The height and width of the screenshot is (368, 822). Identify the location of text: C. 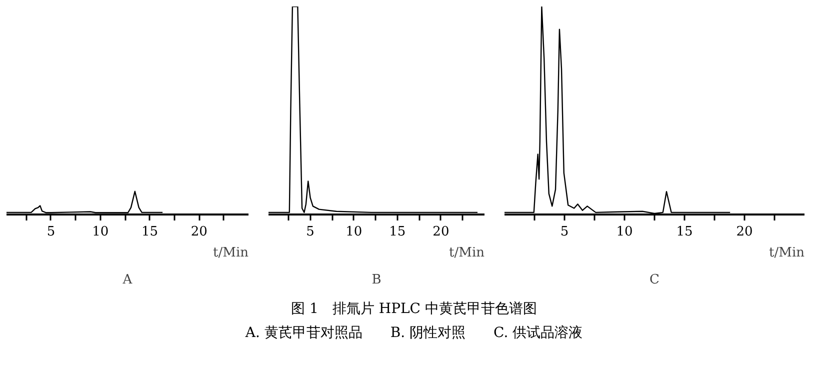
(655, 280).